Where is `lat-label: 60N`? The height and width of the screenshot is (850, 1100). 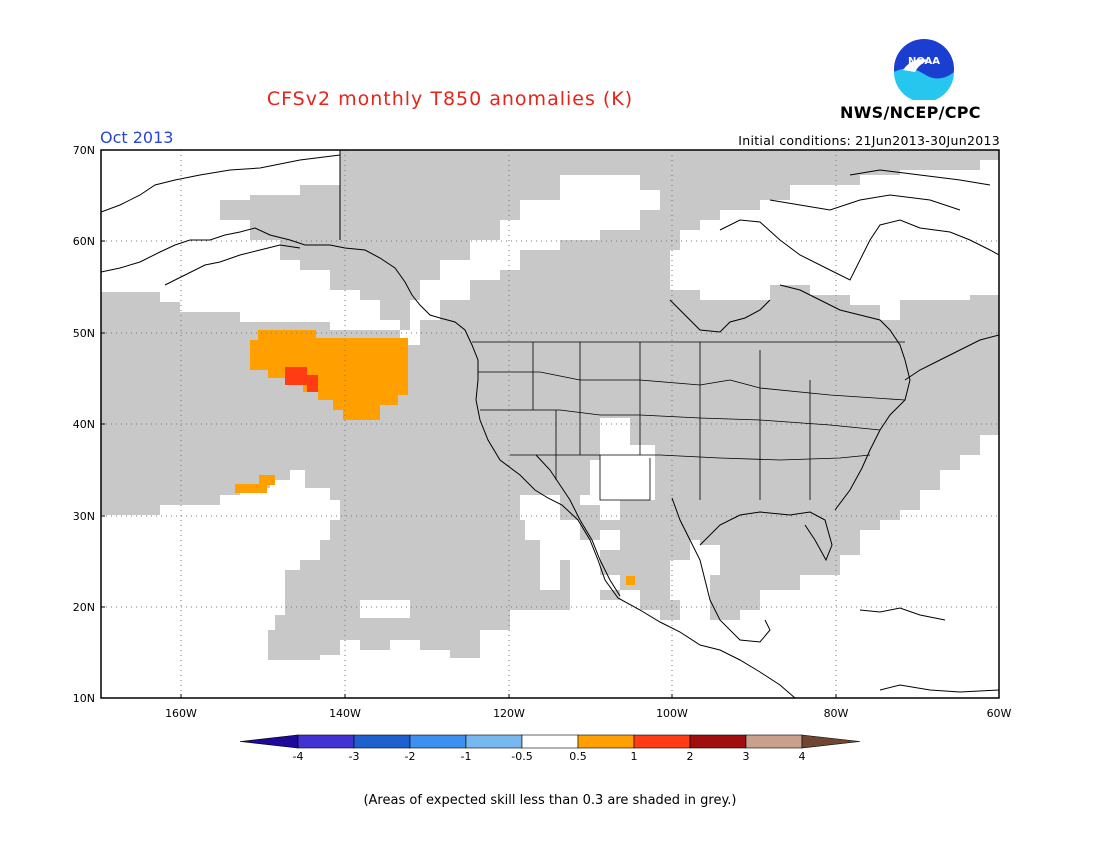
lat-label: 60N is located at coordinates (84, 241).